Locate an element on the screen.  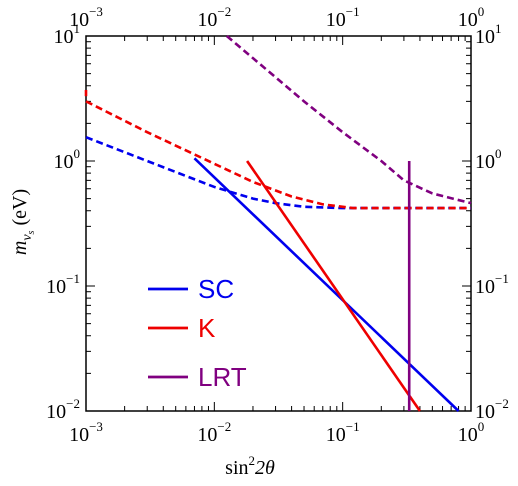
x-tick-label-bottom: 10⁻¹ is located at coordinates (343, 432).